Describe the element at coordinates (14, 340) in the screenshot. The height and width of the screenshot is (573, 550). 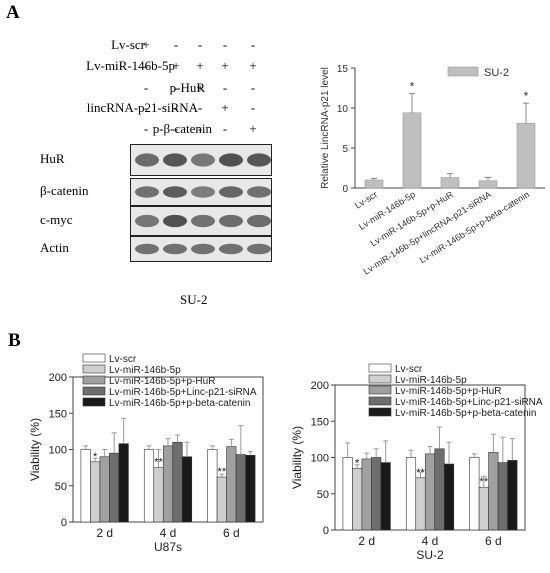
I see `panel-b-letter: B` at that location.